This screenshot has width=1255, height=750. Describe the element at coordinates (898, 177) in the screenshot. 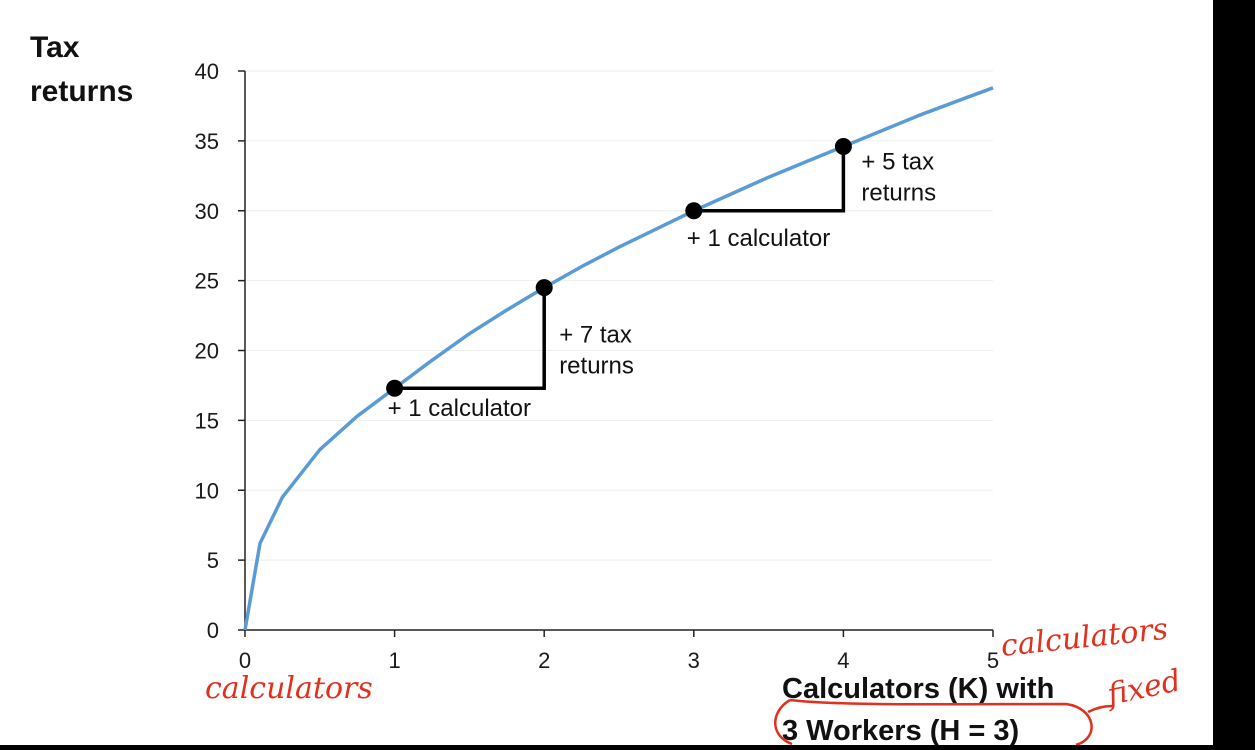

I see `annotation-label: + 5 tax returns` at that location.